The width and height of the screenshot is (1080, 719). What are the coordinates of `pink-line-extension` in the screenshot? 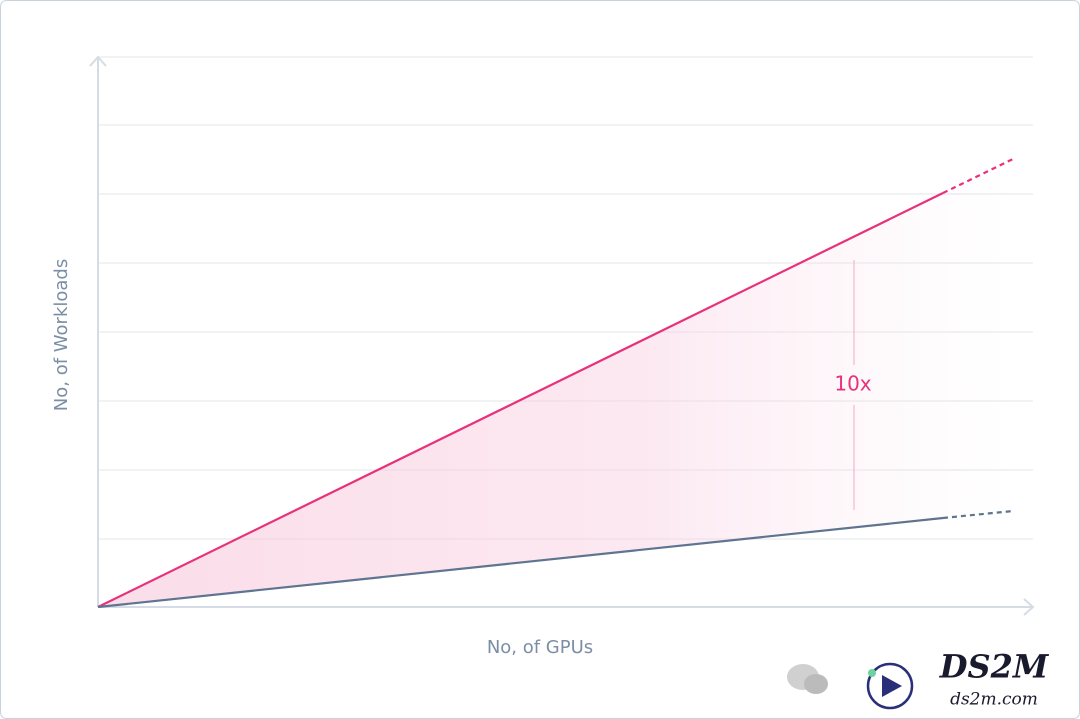 It's located at (978, 176).